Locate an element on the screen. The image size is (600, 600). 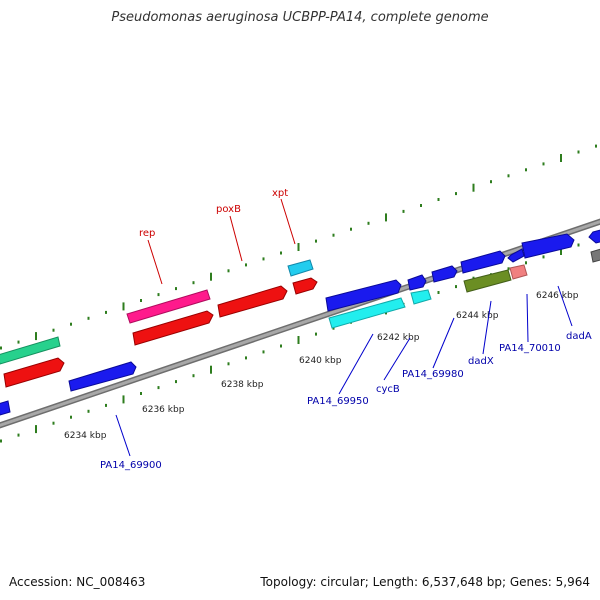
gene-label: rep is located at coordinates (147, 233).